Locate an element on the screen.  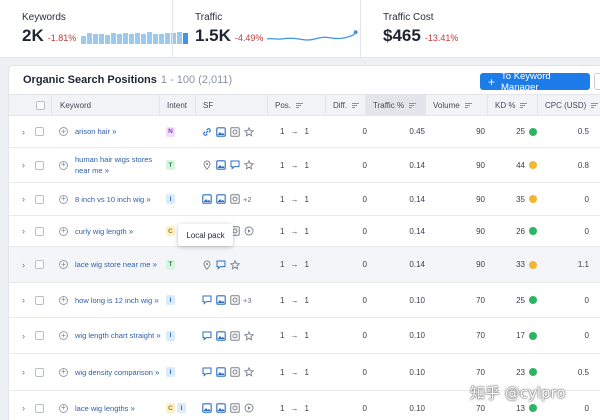
column-traffic: Traffic % is located at coordinates (395, 105).